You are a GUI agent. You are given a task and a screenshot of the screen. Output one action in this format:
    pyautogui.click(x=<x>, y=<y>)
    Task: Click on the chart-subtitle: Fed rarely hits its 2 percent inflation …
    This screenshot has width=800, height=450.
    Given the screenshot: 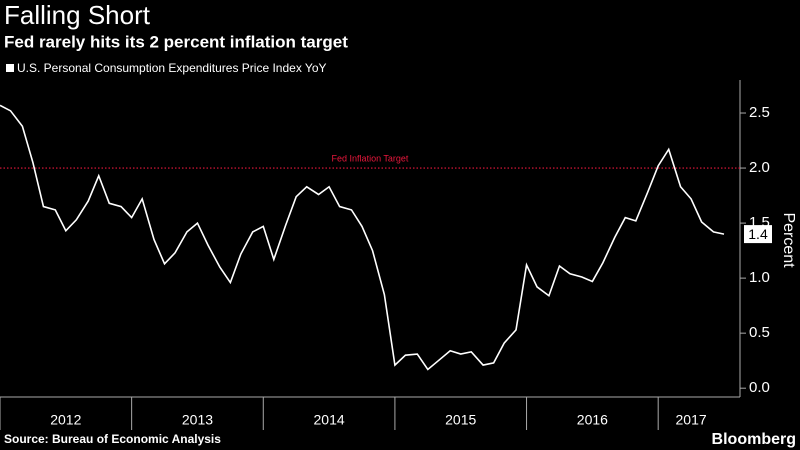 What is the action you would take?
    pyautogui.click(x=176, y=41)
    